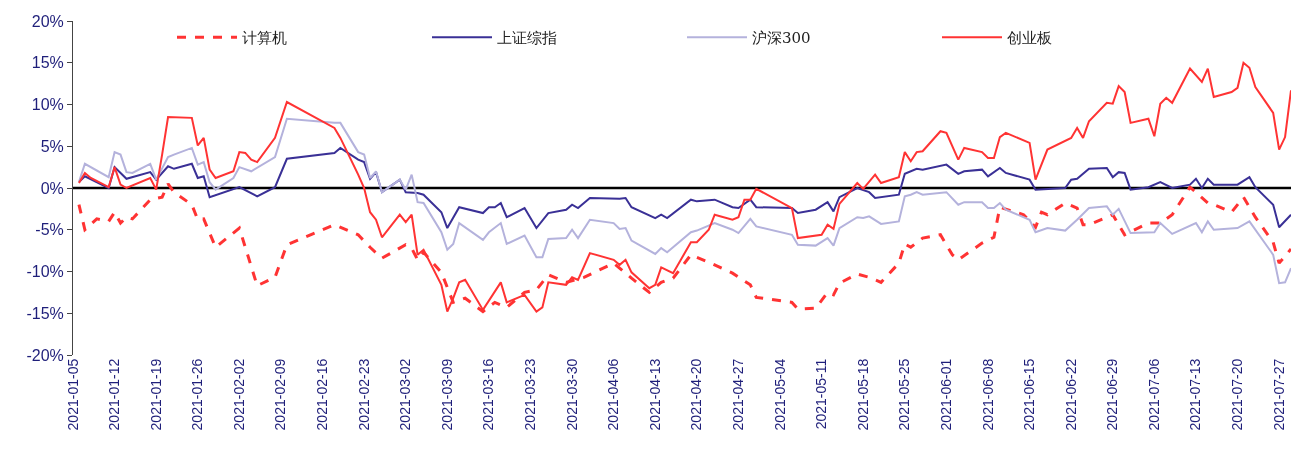  Describe the element at coordinates (488, 394) in the screenshot. I see `x-tick-label: 2021-03-16` at that location.